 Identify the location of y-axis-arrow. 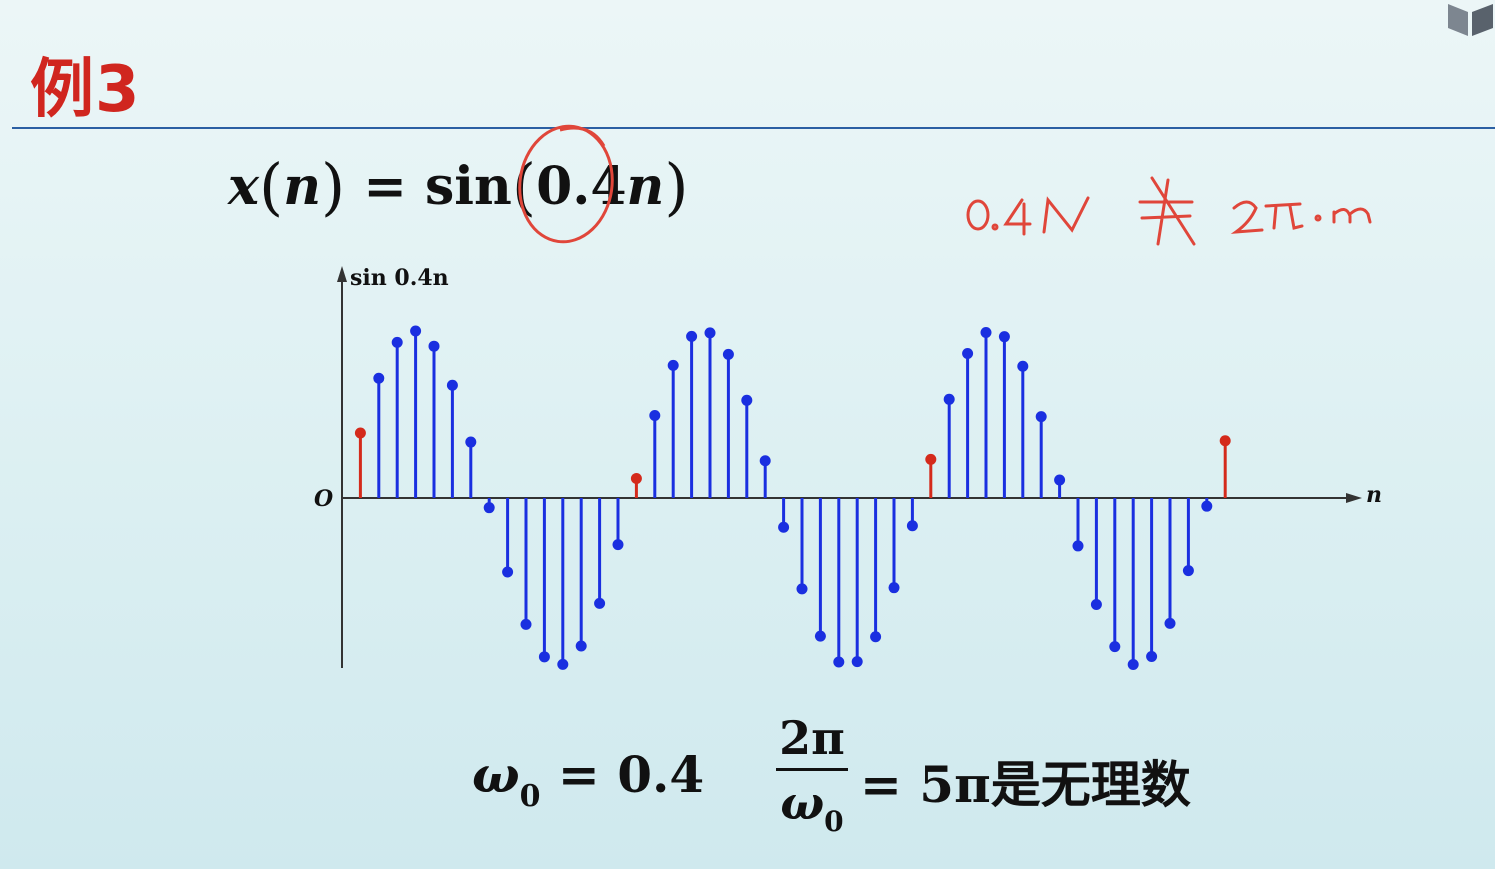
(342, 274).